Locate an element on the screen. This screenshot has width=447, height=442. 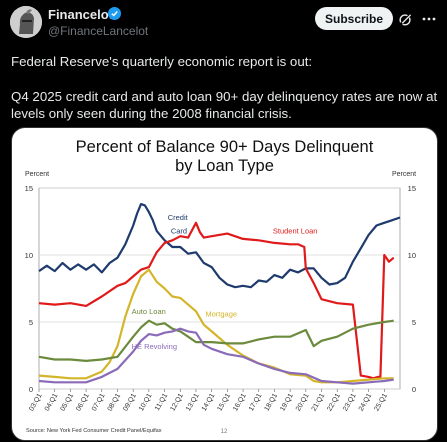
y-tick-label-left: 0 is located at coordinates (31, 389).